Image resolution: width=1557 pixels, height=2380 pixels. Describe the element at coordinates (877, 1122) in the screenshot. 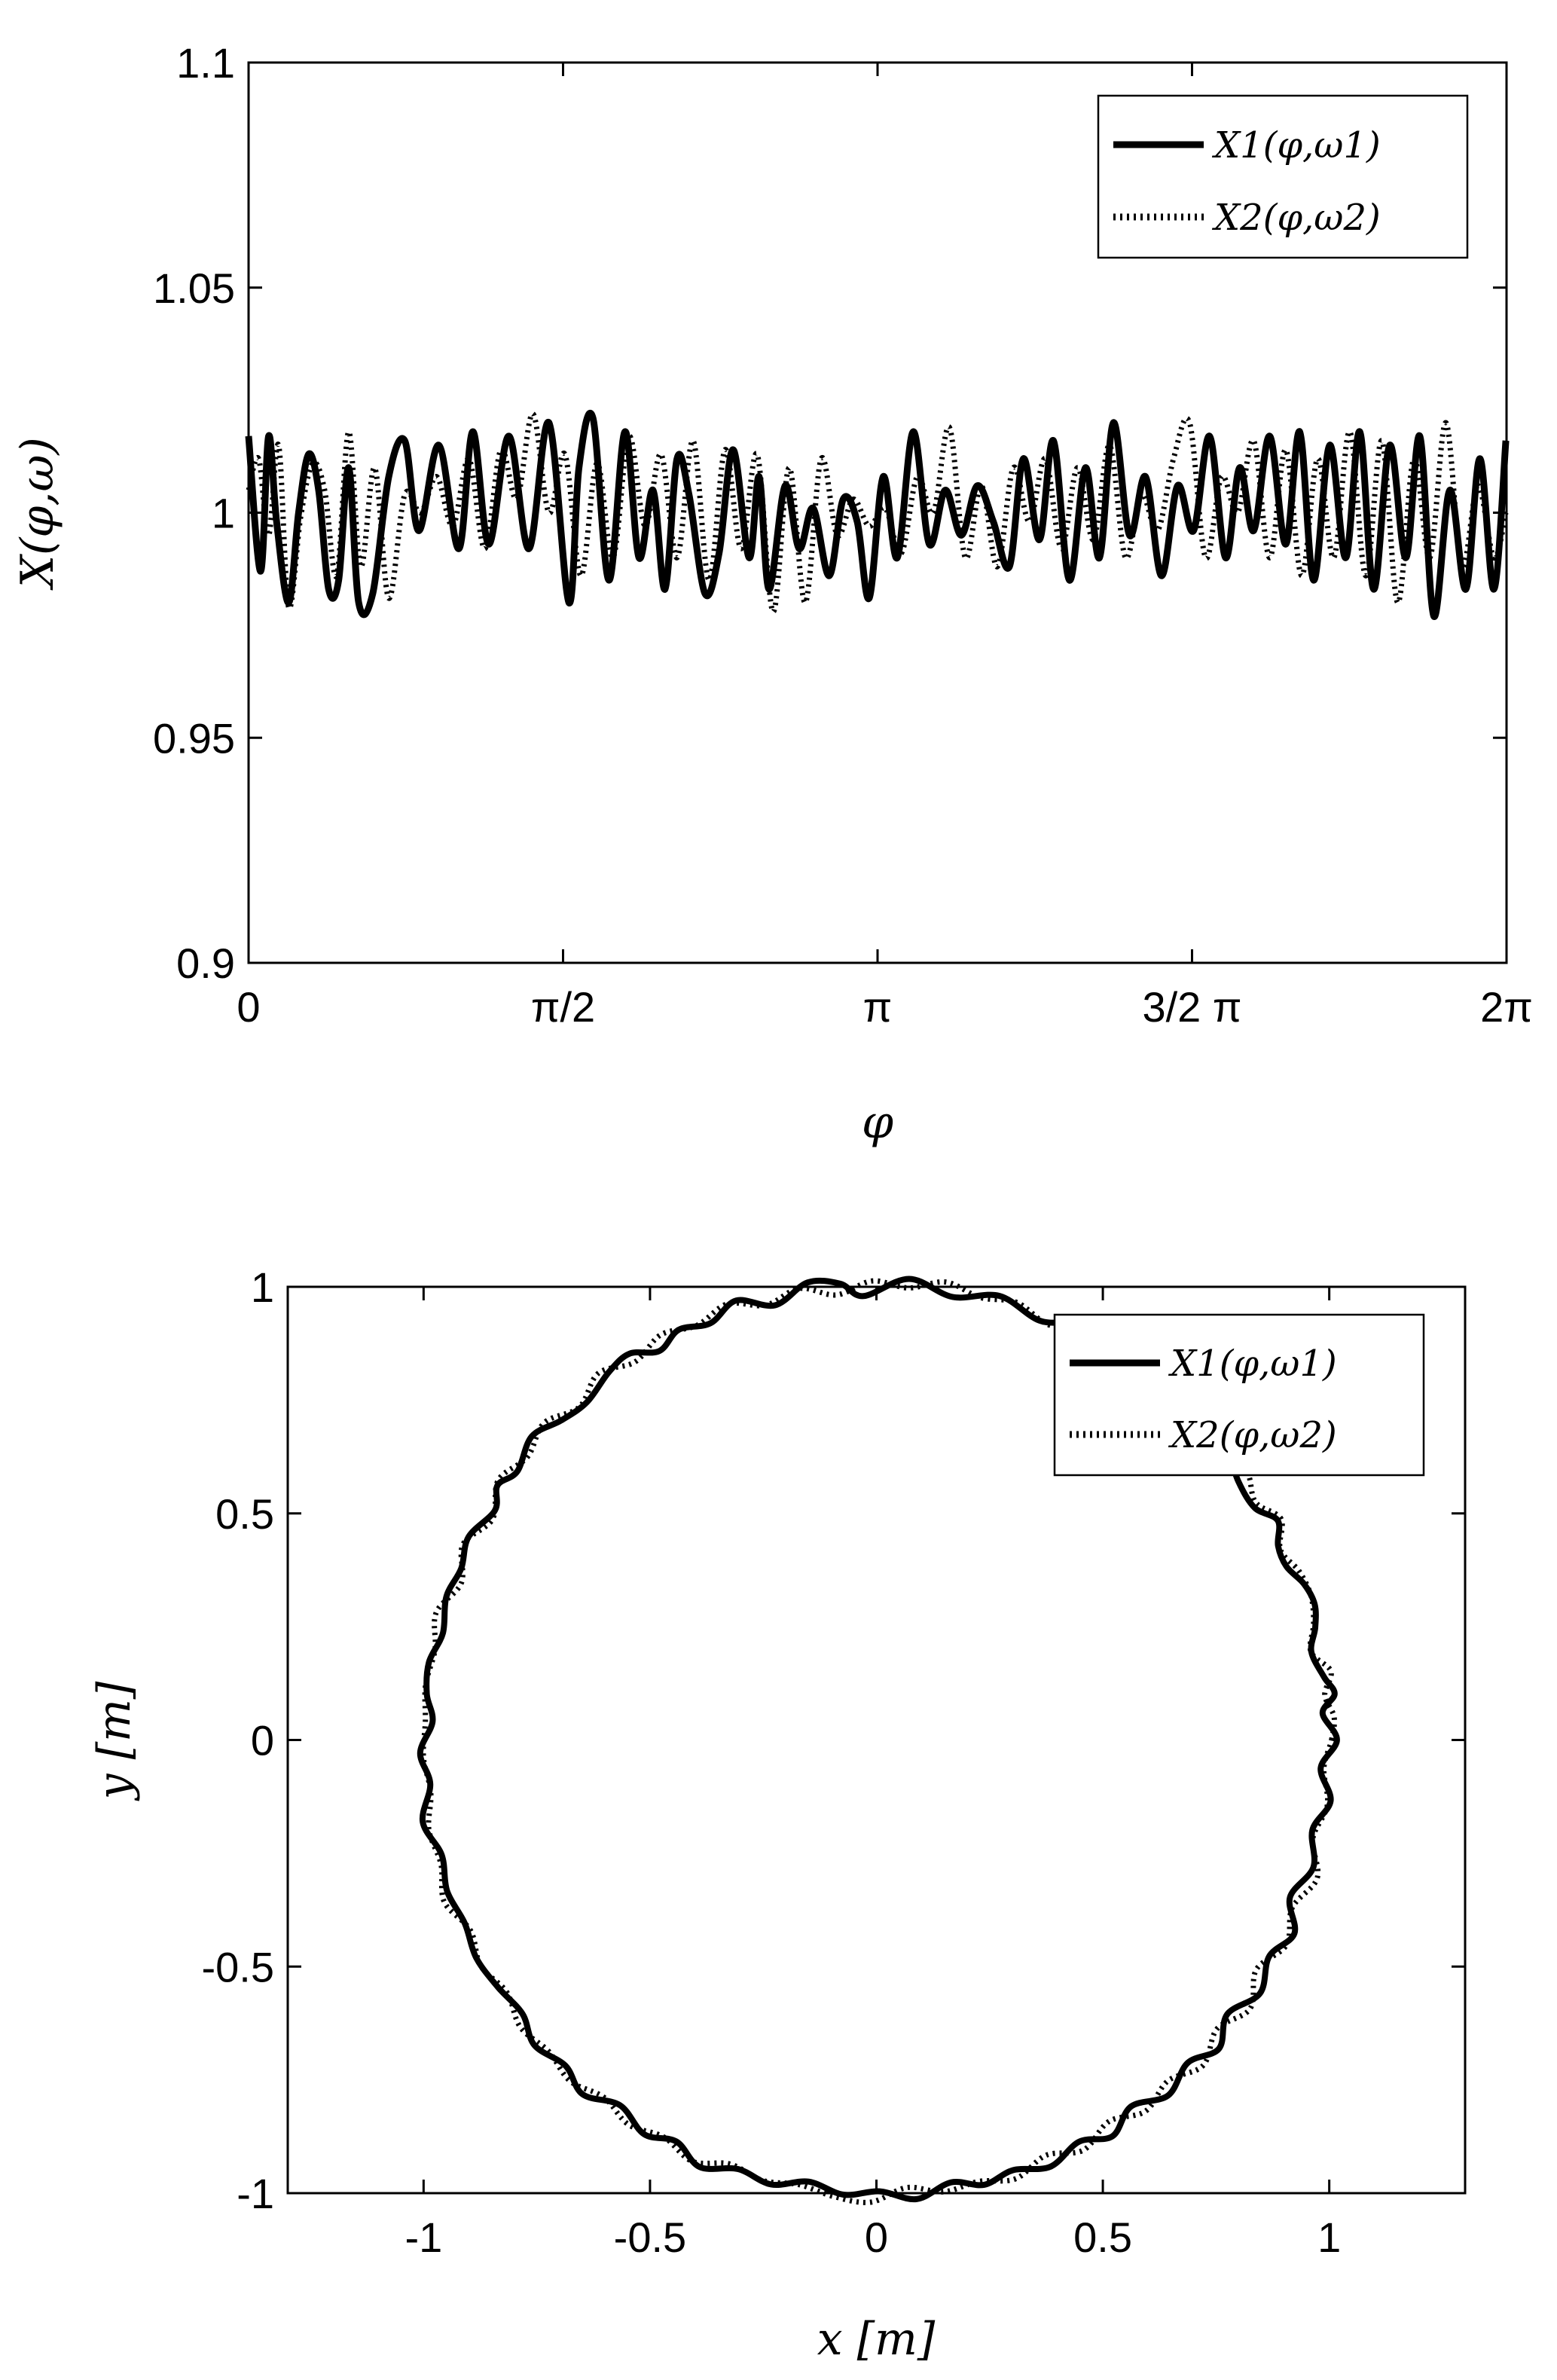

I see `top-x-axis-label: φ` at that location.